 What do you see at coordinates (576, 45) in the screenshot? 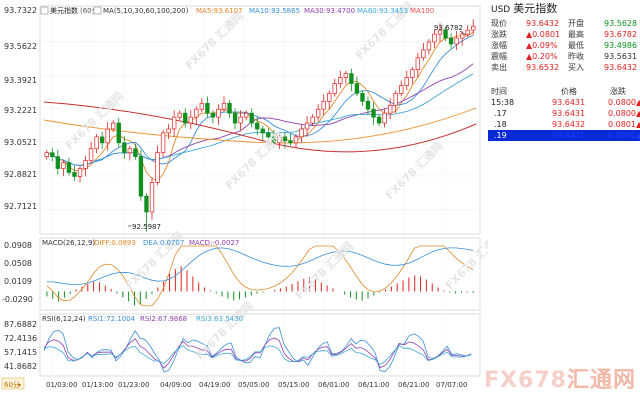
I see `quote-label: 最低` at bounding box center [576, 45].